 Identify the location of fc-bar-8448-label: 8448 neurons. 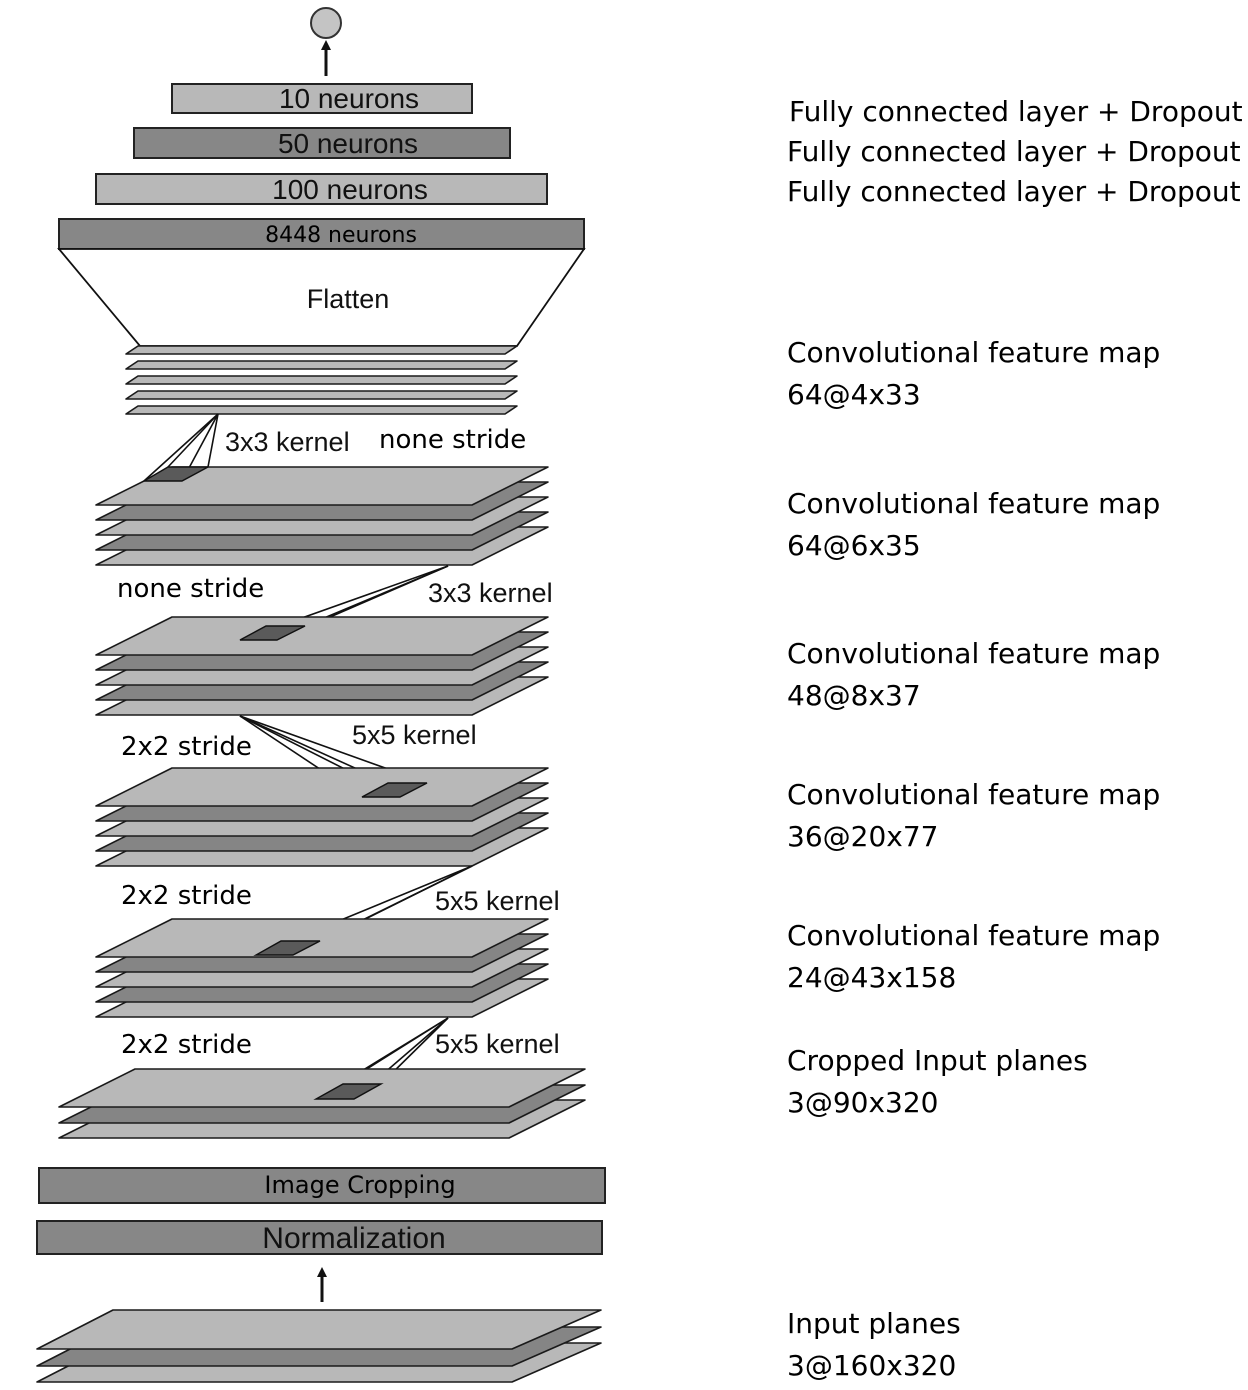
(341, 235).